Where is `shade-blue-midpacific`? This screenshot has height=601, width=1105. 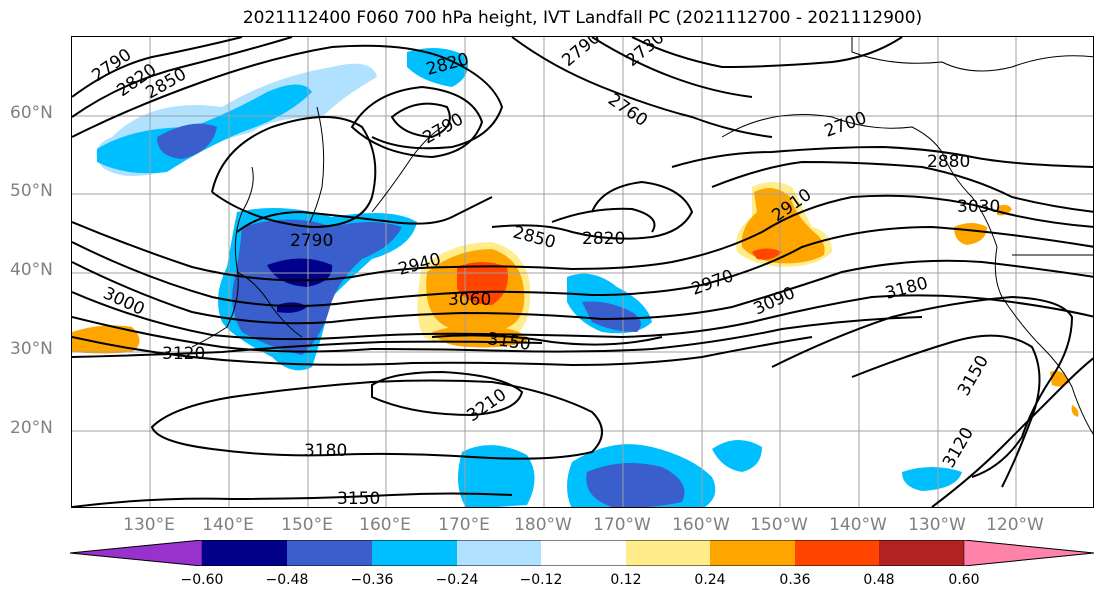
shade-blue-midpacific is located at coordinates (611, 316).